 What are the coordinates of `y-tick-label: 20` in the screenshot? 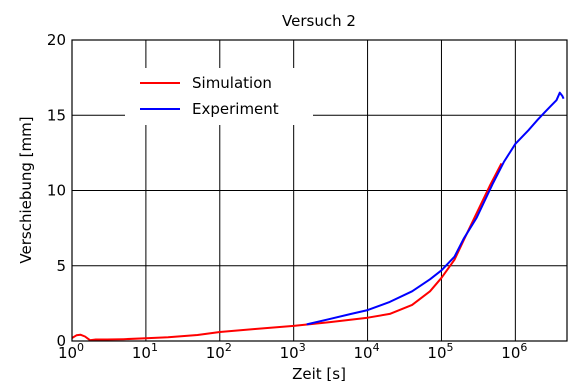 It's located at (56, 40).